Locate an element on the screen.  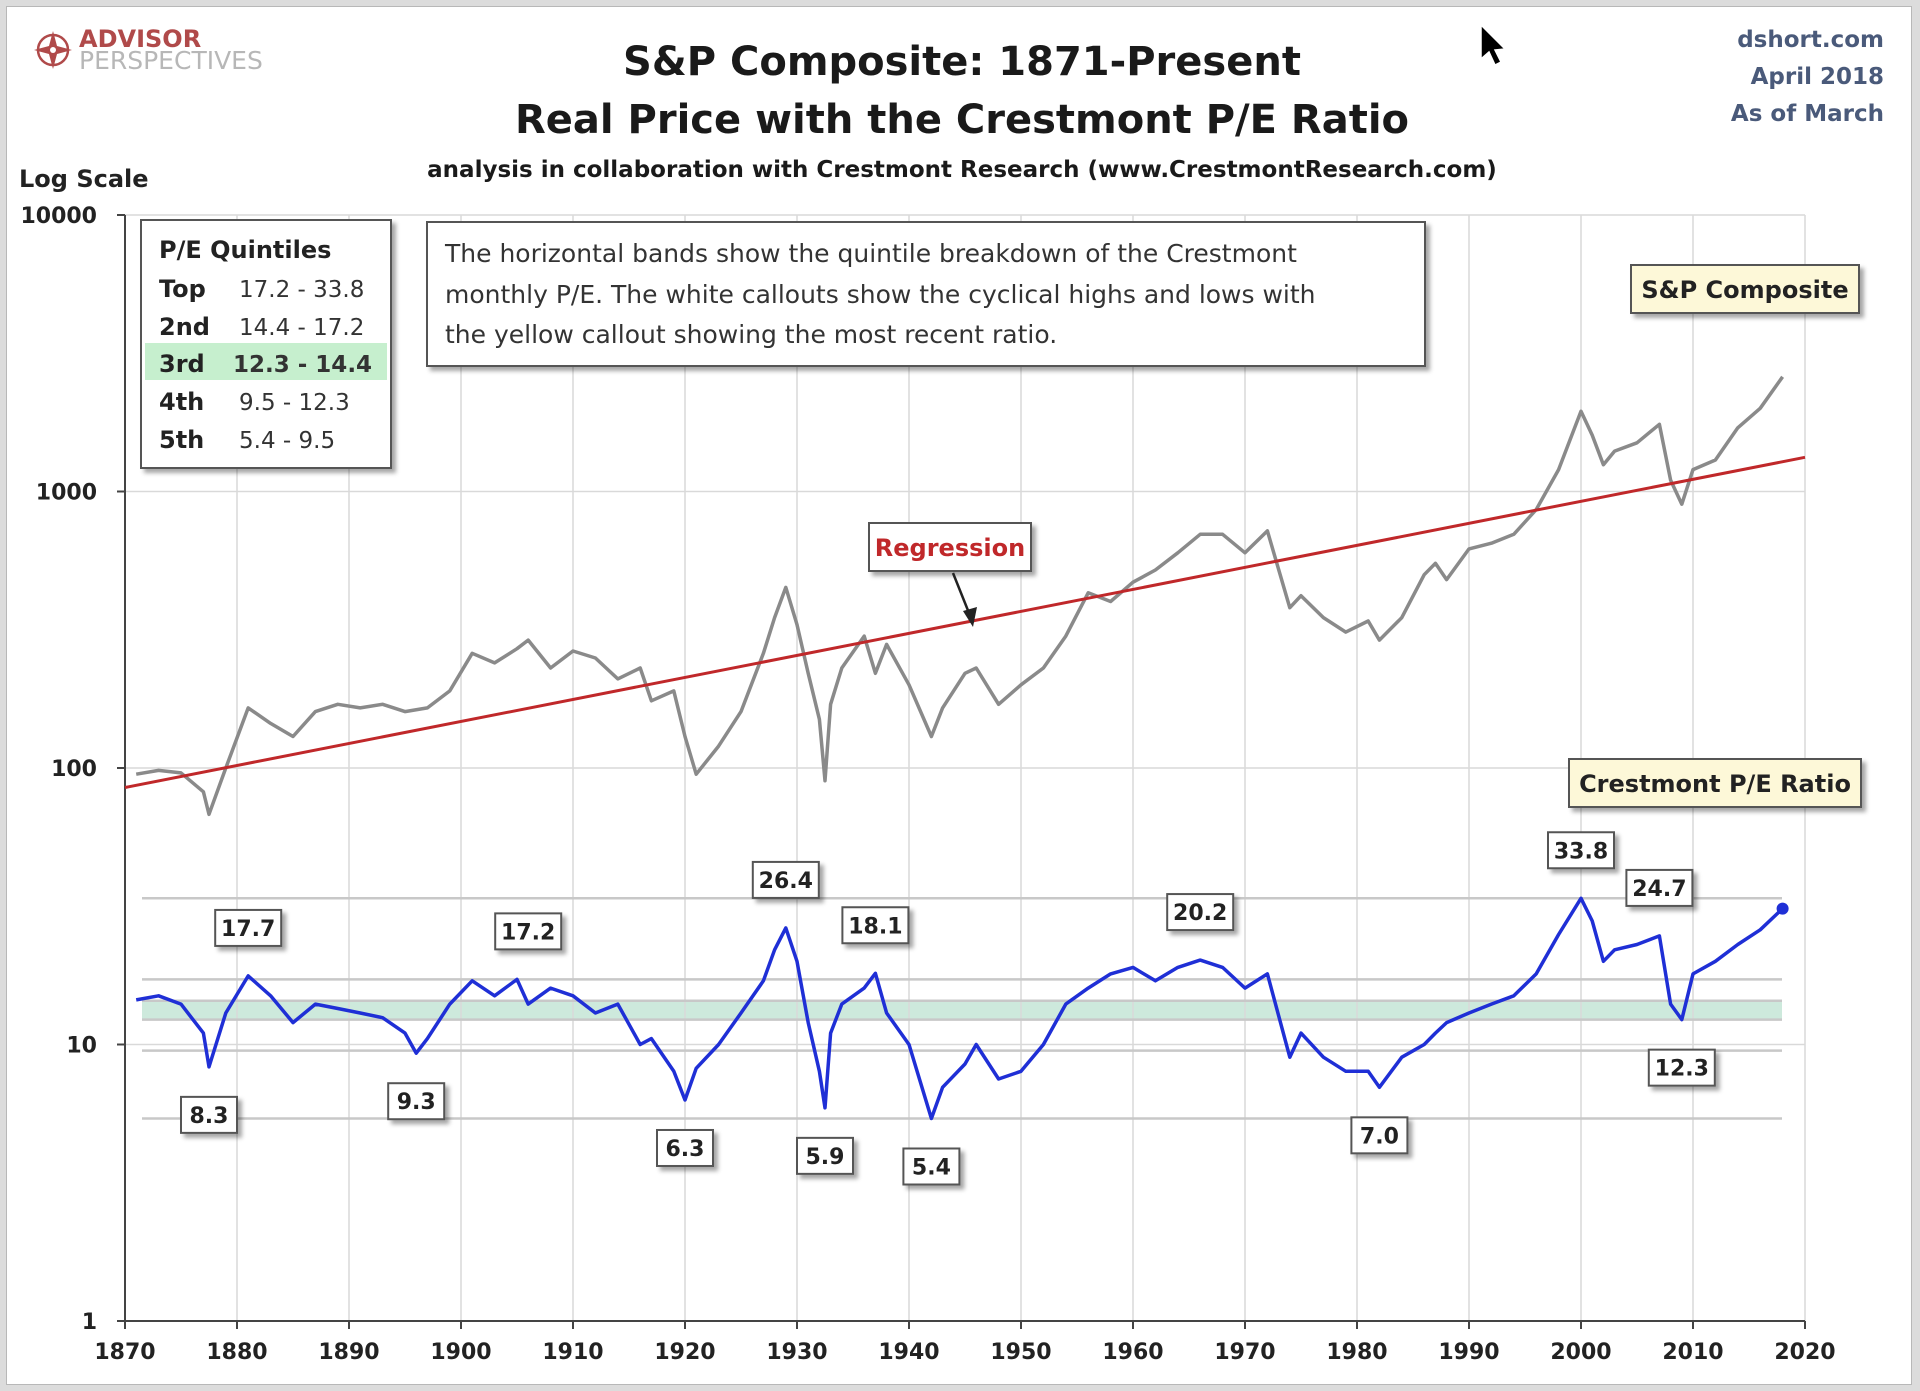
latest-pe-marker is located at coordinates (1782, 908).